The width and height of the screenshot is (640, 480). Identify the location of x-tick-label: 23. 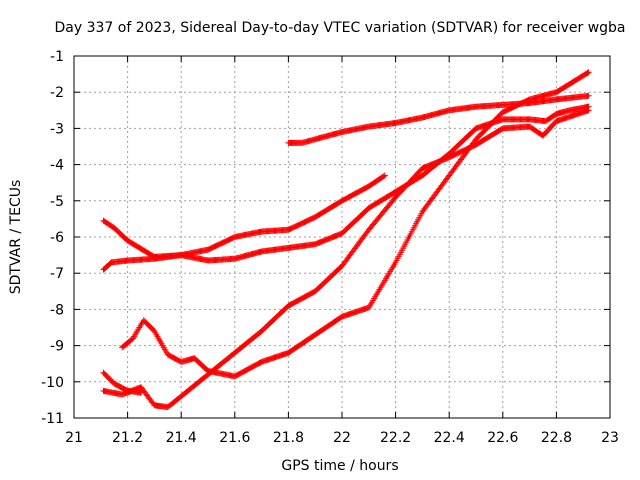
(610, 438).